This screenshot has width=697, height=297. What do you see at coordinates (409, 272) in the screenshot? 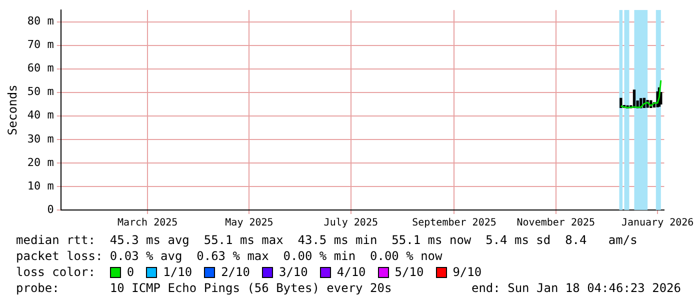
I see `legend-label: 5/10` at bounding box center [409, 272].